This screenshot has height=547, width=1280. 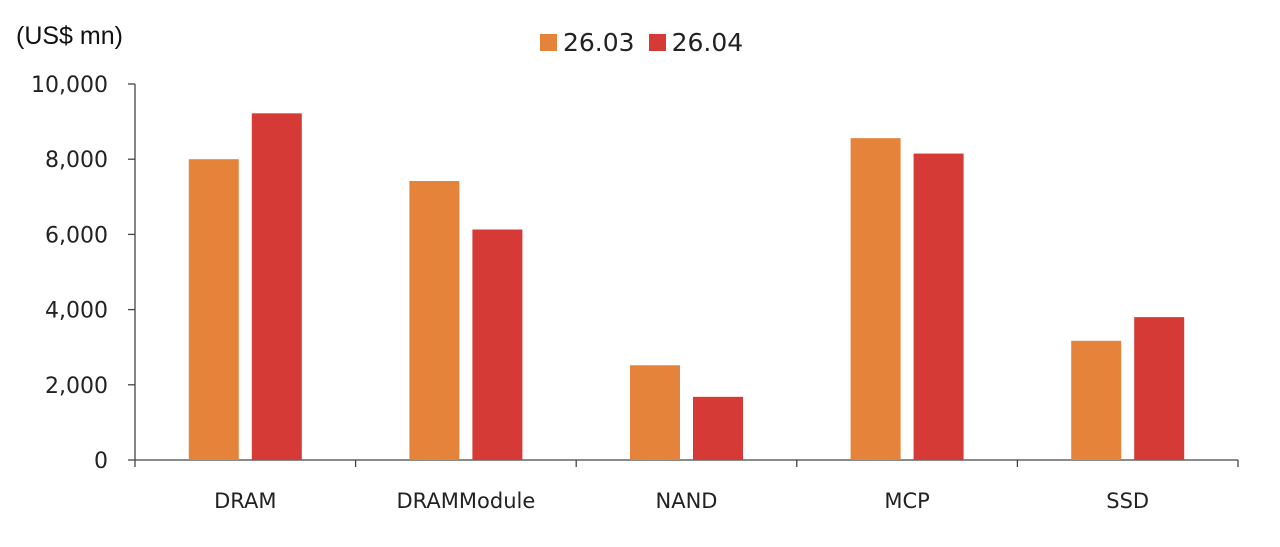 I want to click on y-tick-label: 4,000, so click(x=76, y=311).